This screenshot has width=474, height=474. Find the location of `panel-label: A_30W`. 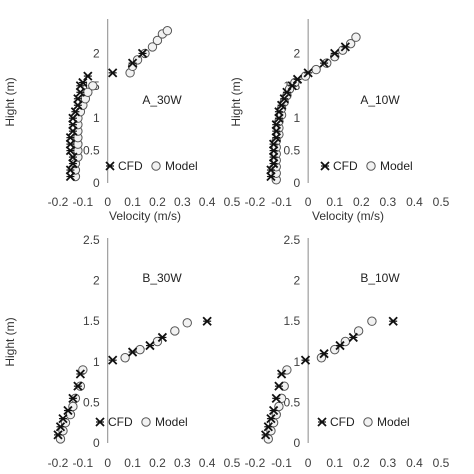

panel-label: A_30W is located at coordinates (162, 100).